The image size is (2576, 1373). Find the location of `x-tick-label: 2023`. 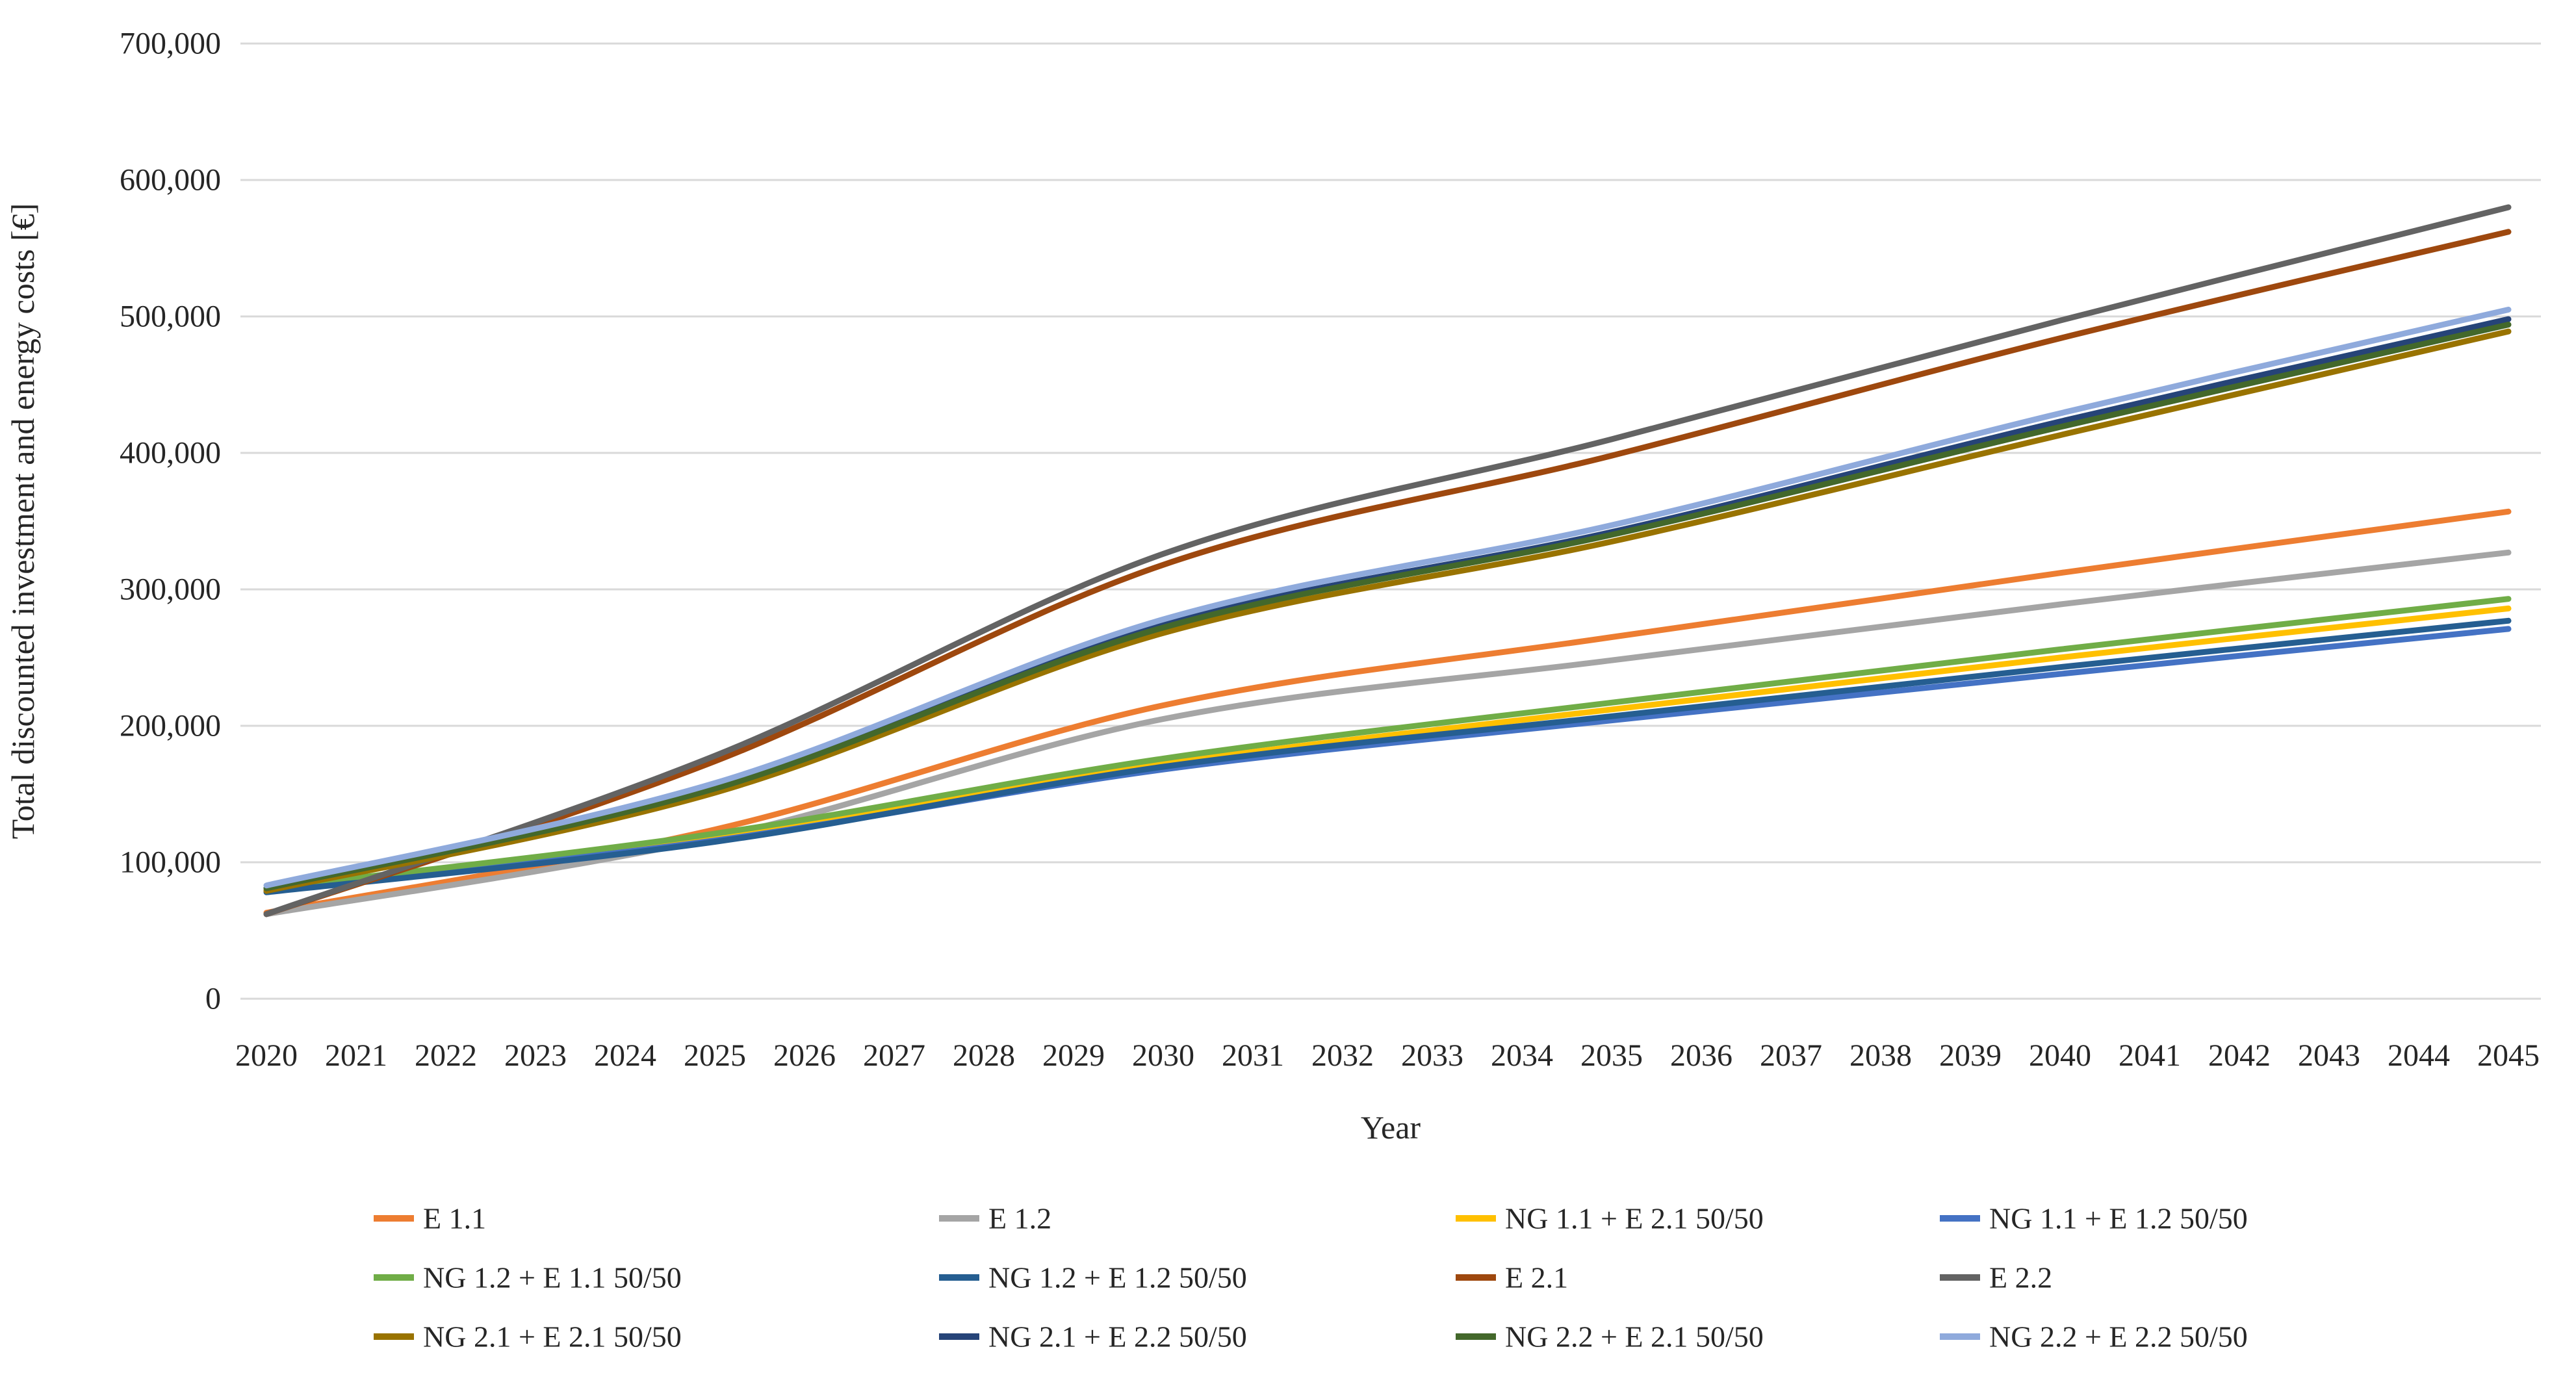

x-tick-label: 2023 is located at coordinates (535, 1055).